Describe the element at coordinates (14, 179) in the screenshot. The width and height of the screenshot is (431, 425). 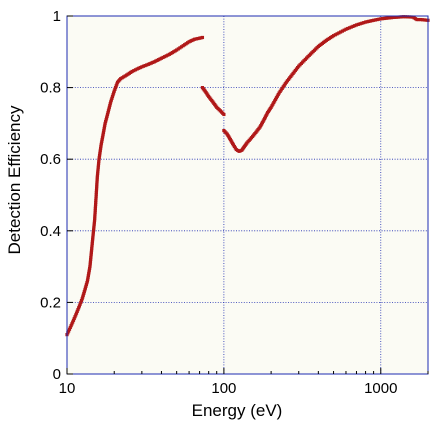
I see `y-axis-label: Detection Efficiency` at that location.